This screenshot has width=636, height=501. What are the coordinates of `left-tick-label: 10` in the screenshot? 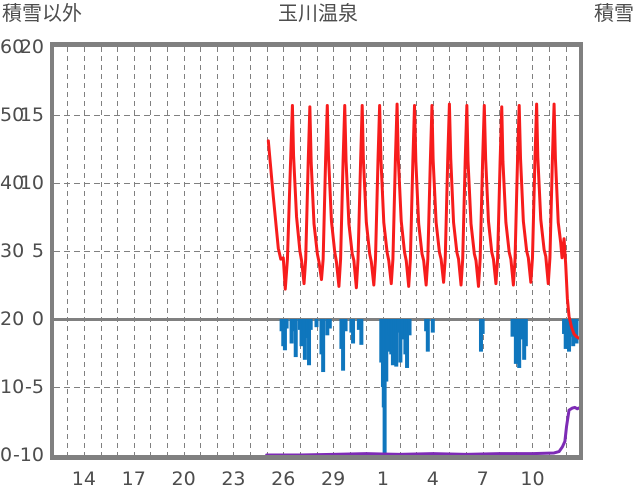 It's located at (31, 183).